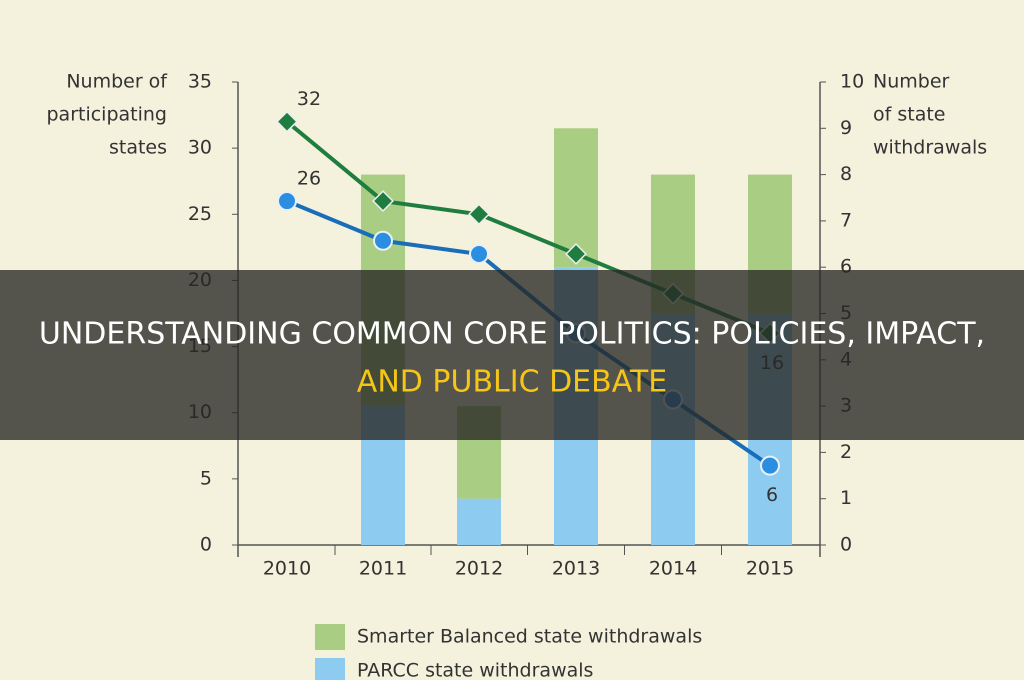 This screenshot has height=680, width=1024. I want to click on data-label: 32, so click(309, 99).